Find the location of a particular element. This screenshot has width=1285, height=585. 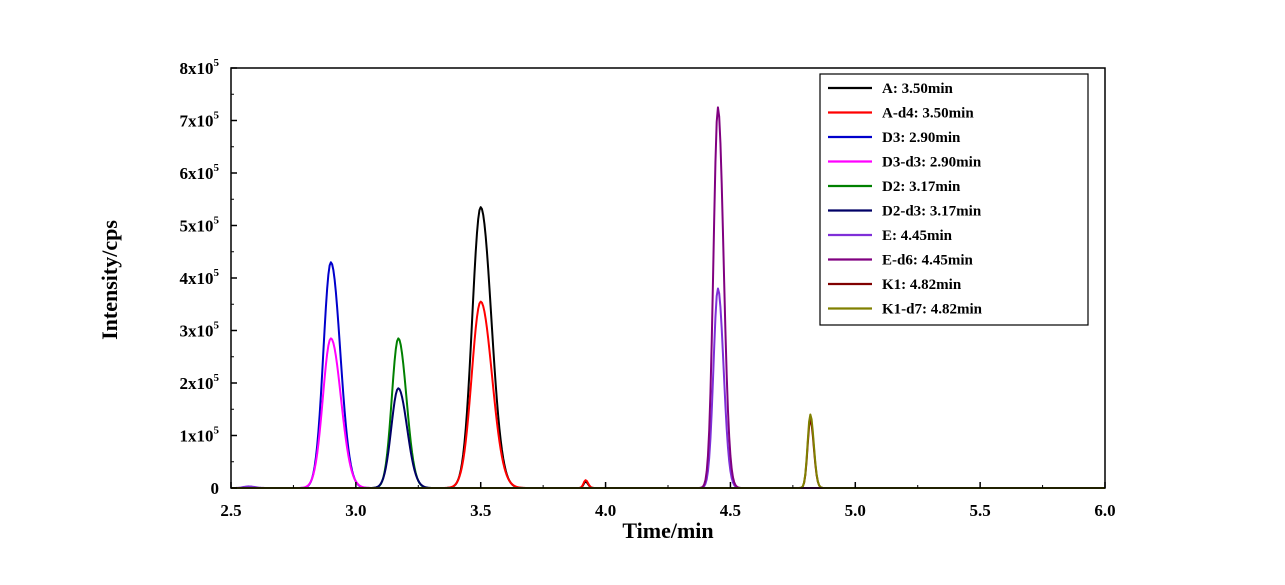

y-tick-label: 4x10⁵ is located at coordinates (200, 277).